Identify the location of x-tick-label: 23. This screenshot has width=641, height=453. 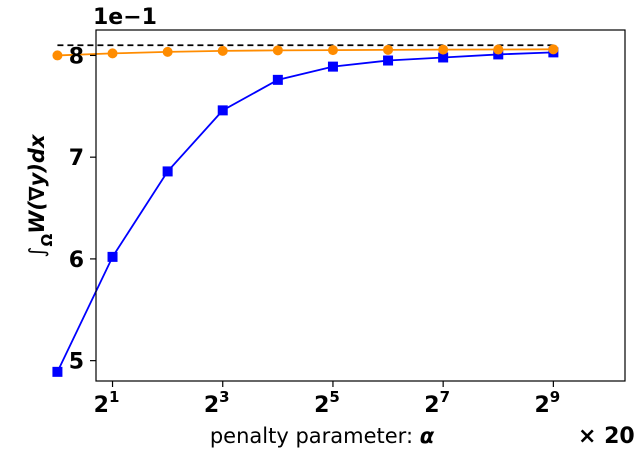
(217, 403).